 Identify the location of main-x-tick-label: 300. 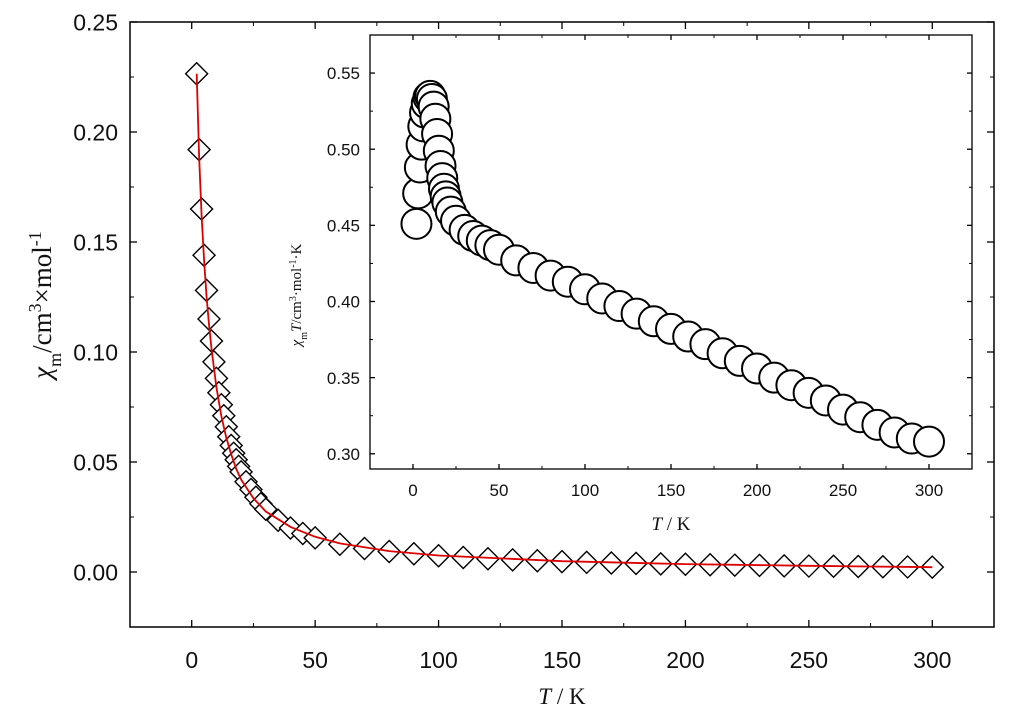
(932, 660).